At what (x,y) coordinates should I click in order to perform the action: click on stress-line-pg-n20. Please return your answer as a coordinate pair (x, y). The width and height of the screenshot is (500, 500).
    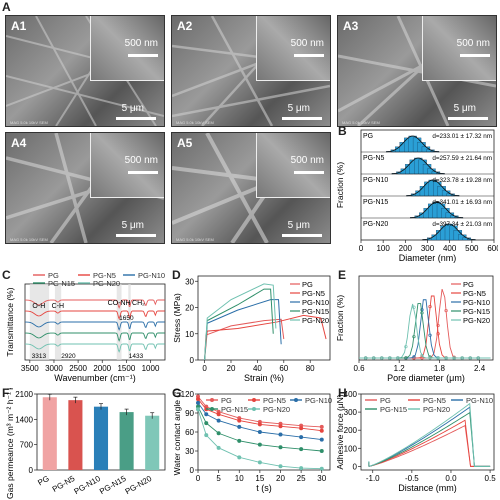
    Looking at the image, I should click on (240, 322).